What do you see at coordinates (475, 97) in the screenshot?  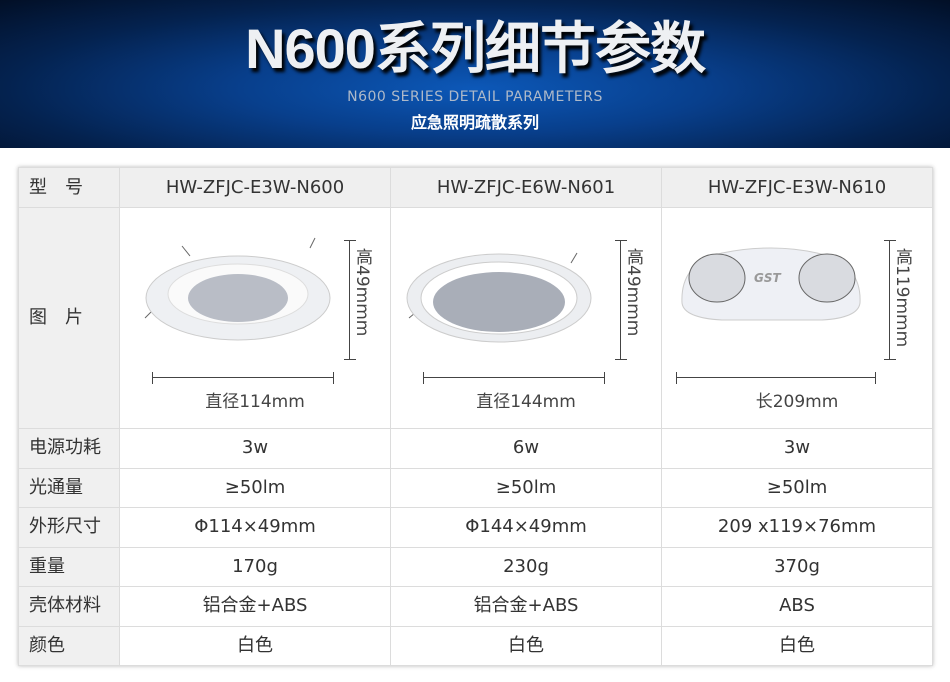 I see `banner-subtitle: N600 SERIES DETAIL PARAMETERS` at bounding box center [475, 97].